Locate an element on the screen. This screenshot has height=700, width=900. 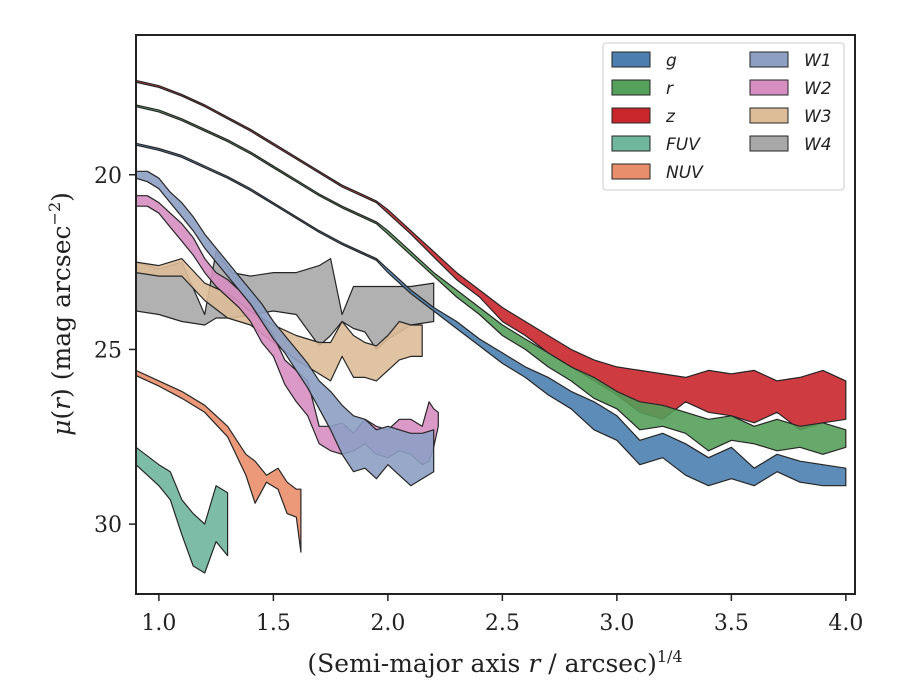
x-tick-label: 3.0 is located at coordinates (616, 623).